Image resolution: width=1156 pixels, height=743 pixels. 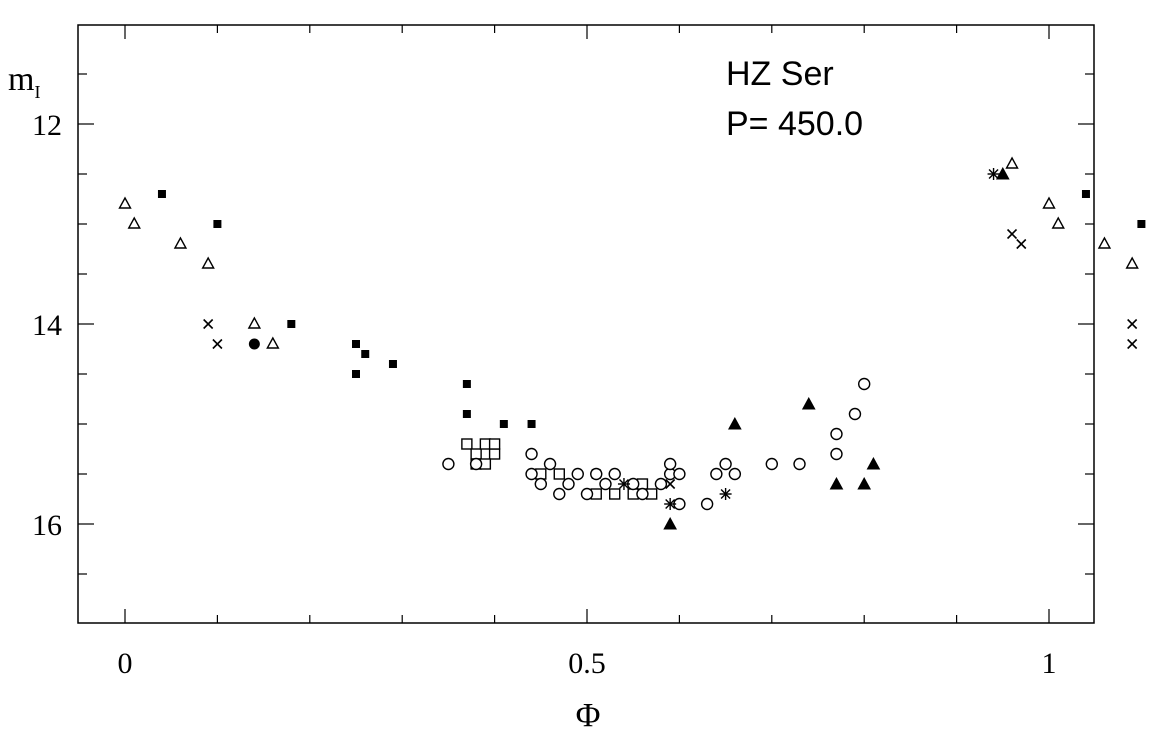 I want to click on x-tick-label: 1, so click(x=1049, y=663).